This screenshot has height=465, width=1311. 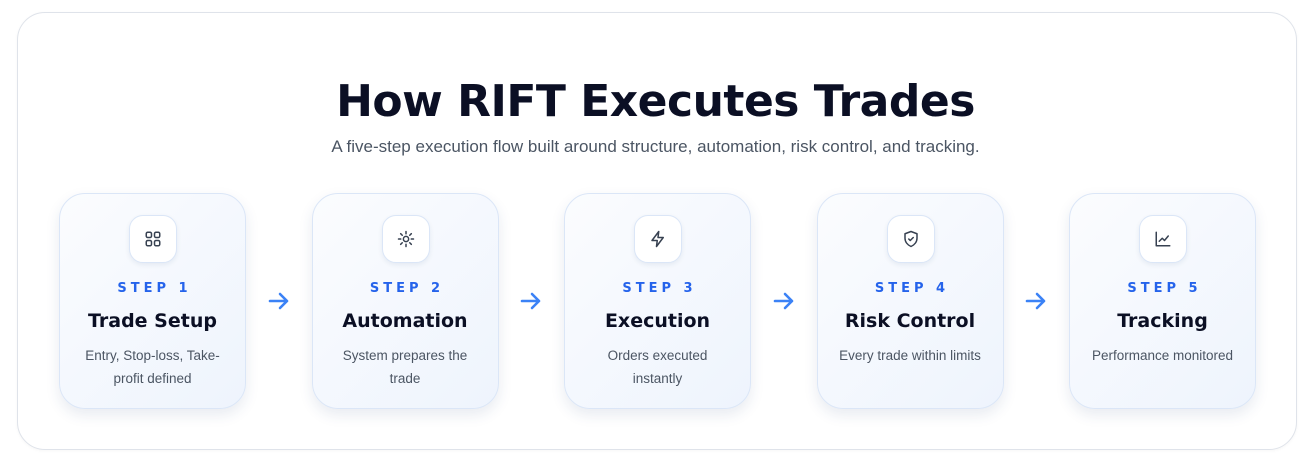 What do you see at coordinates (910, 321) in the screenshot?
I see `step-title: Risk Control` at bounding box center [910, 321].